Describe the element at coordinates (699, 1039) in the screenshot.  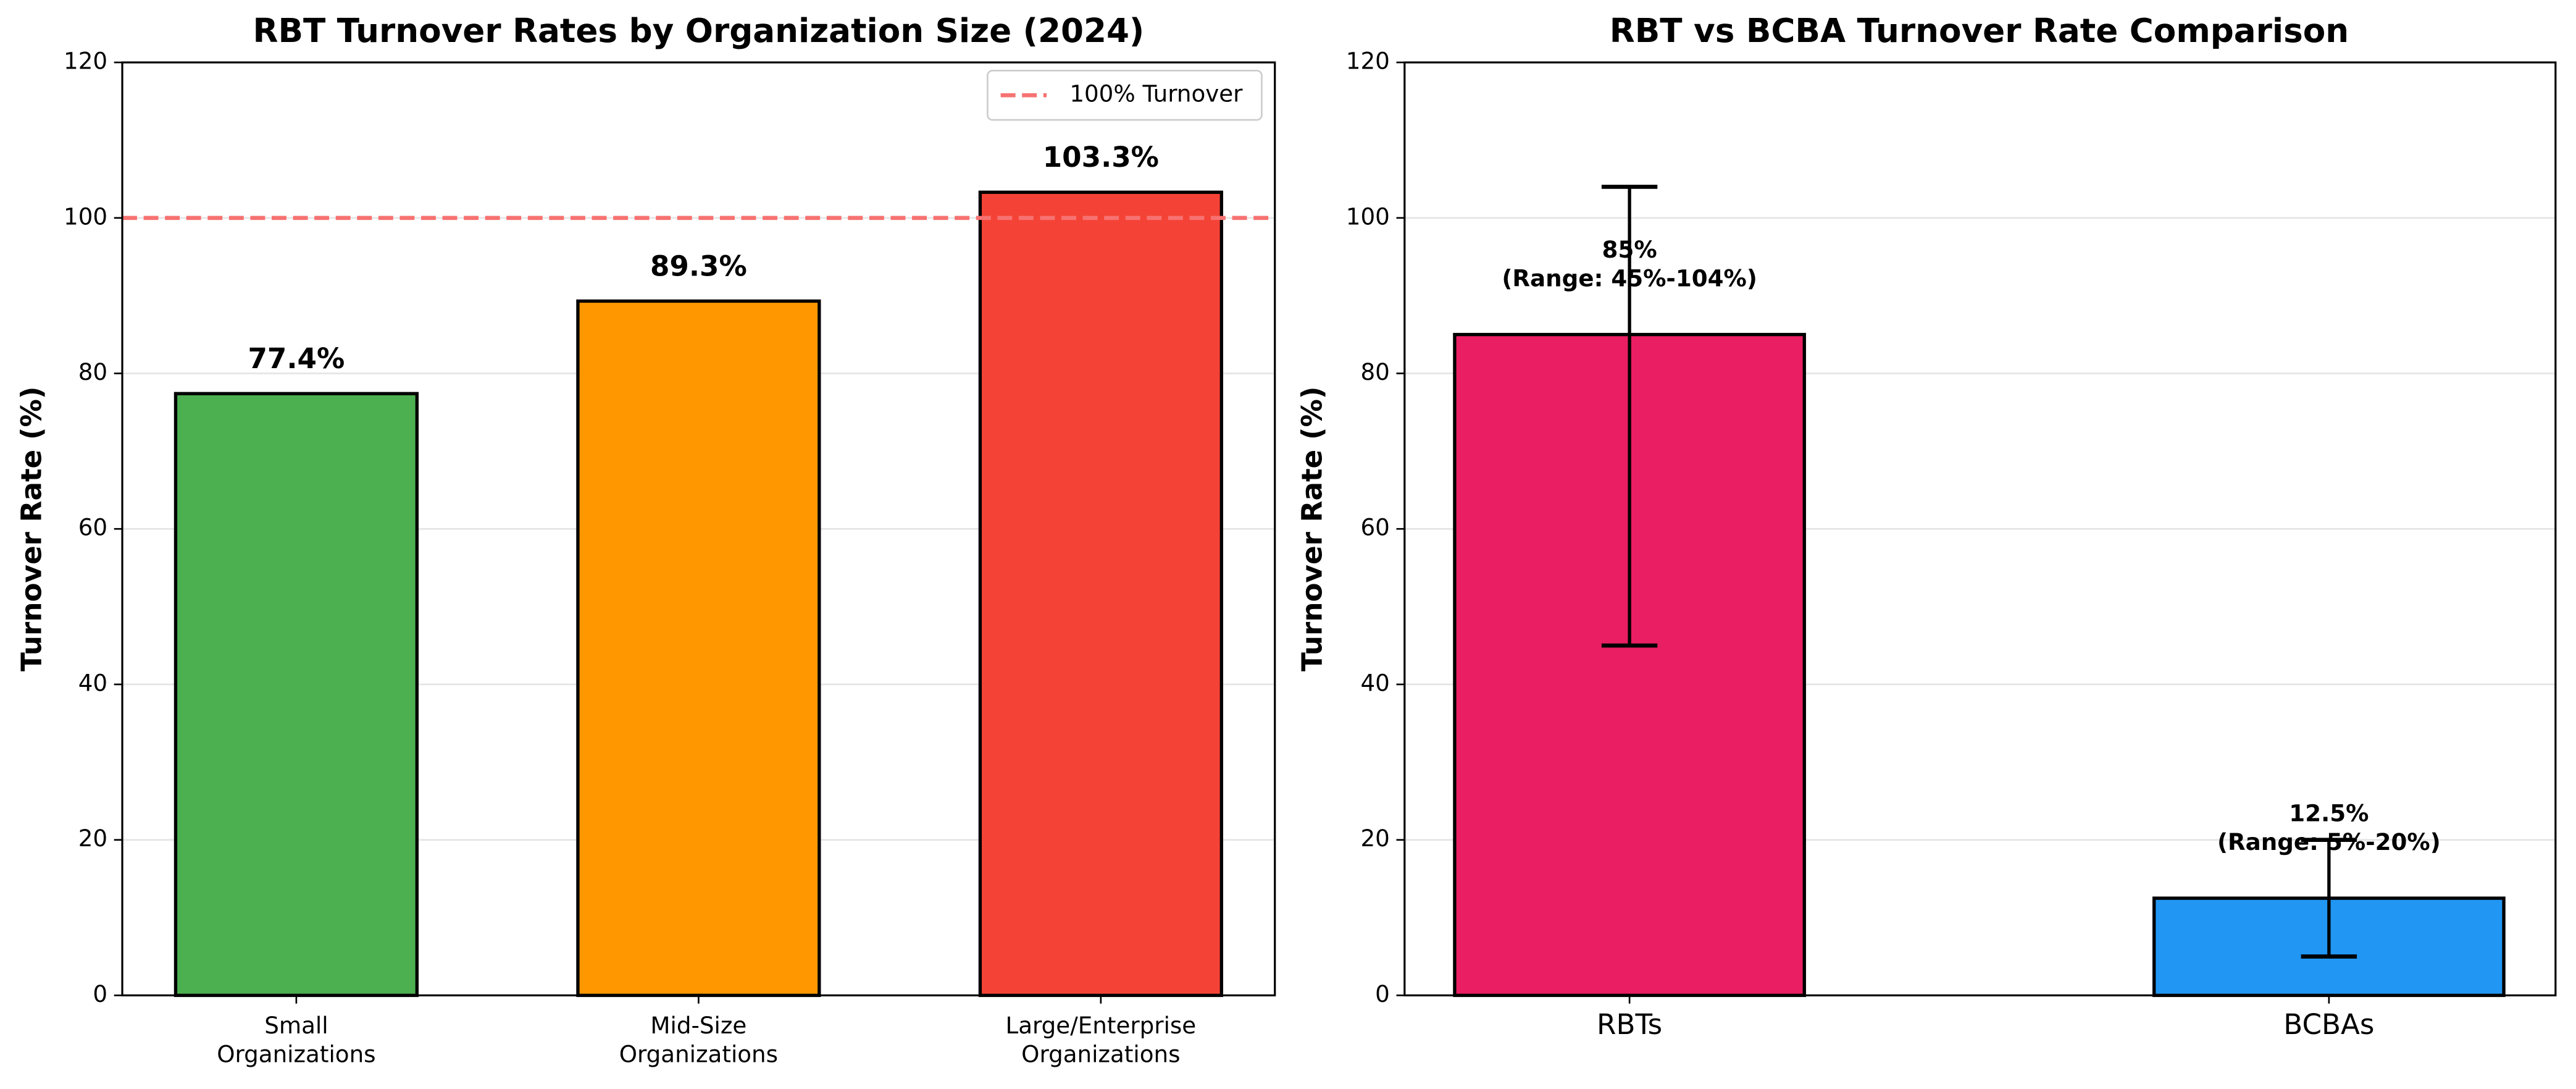
I see `x-tick-label: Mid-Size Organizations` at that location.